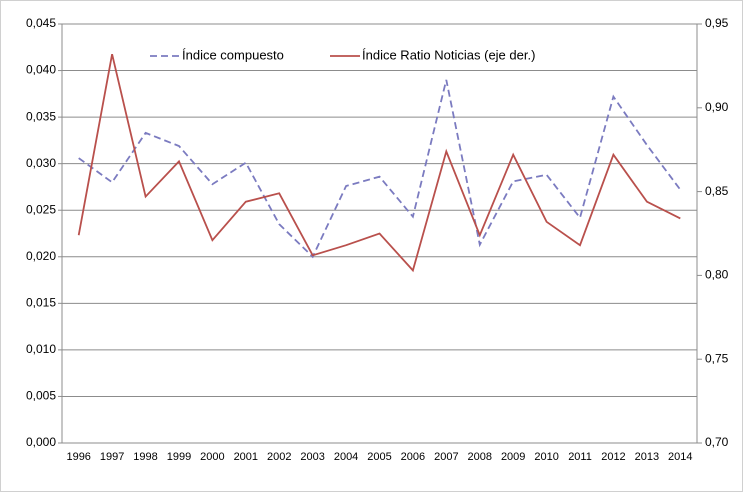 Image resolution: width=743 pixels, height=492 pixels. What do you see at coordinates (233, 54) in the screenshot?
I see `legend-label: Índice compuesto` at bounding box center [233, 54].